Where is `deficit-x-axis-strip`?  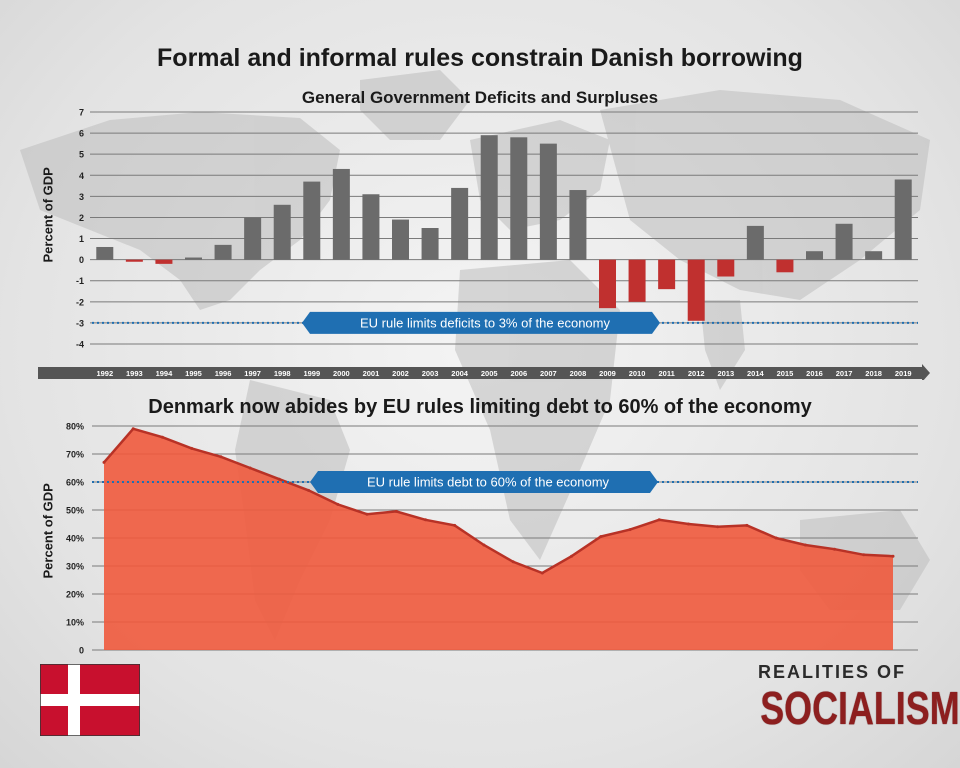 deficit-x-axis-strip is located at coordinates (484, 372).